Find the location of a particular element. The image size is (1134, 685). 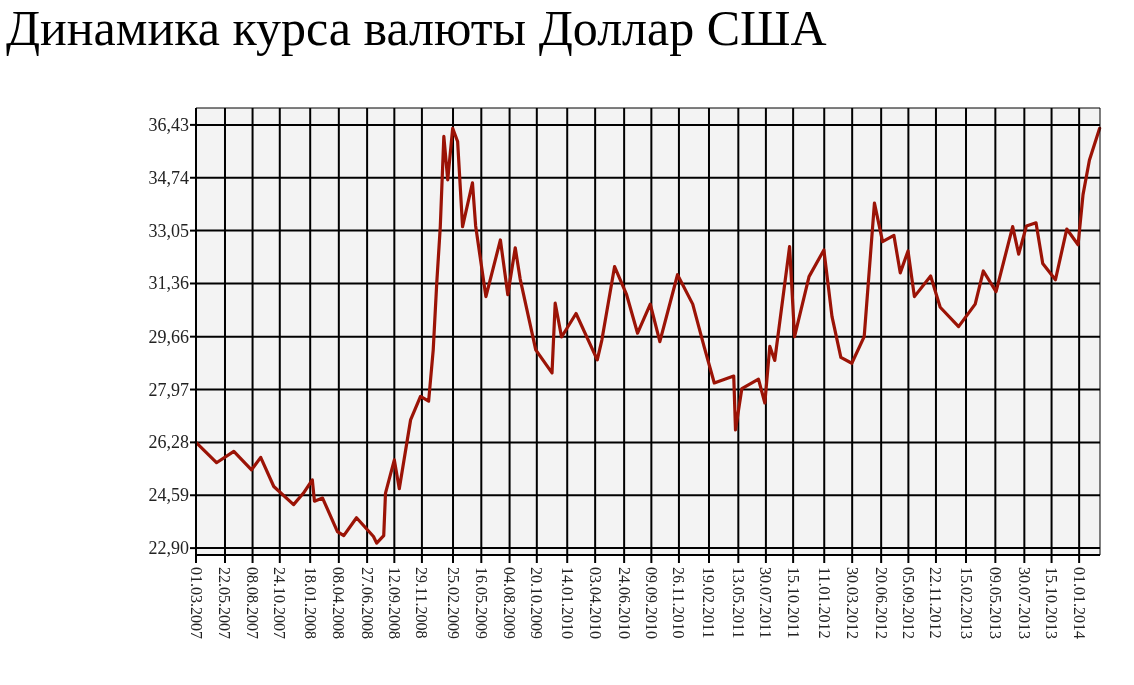

y-tick-label: 34,74 is located at coordinates (168, 177).